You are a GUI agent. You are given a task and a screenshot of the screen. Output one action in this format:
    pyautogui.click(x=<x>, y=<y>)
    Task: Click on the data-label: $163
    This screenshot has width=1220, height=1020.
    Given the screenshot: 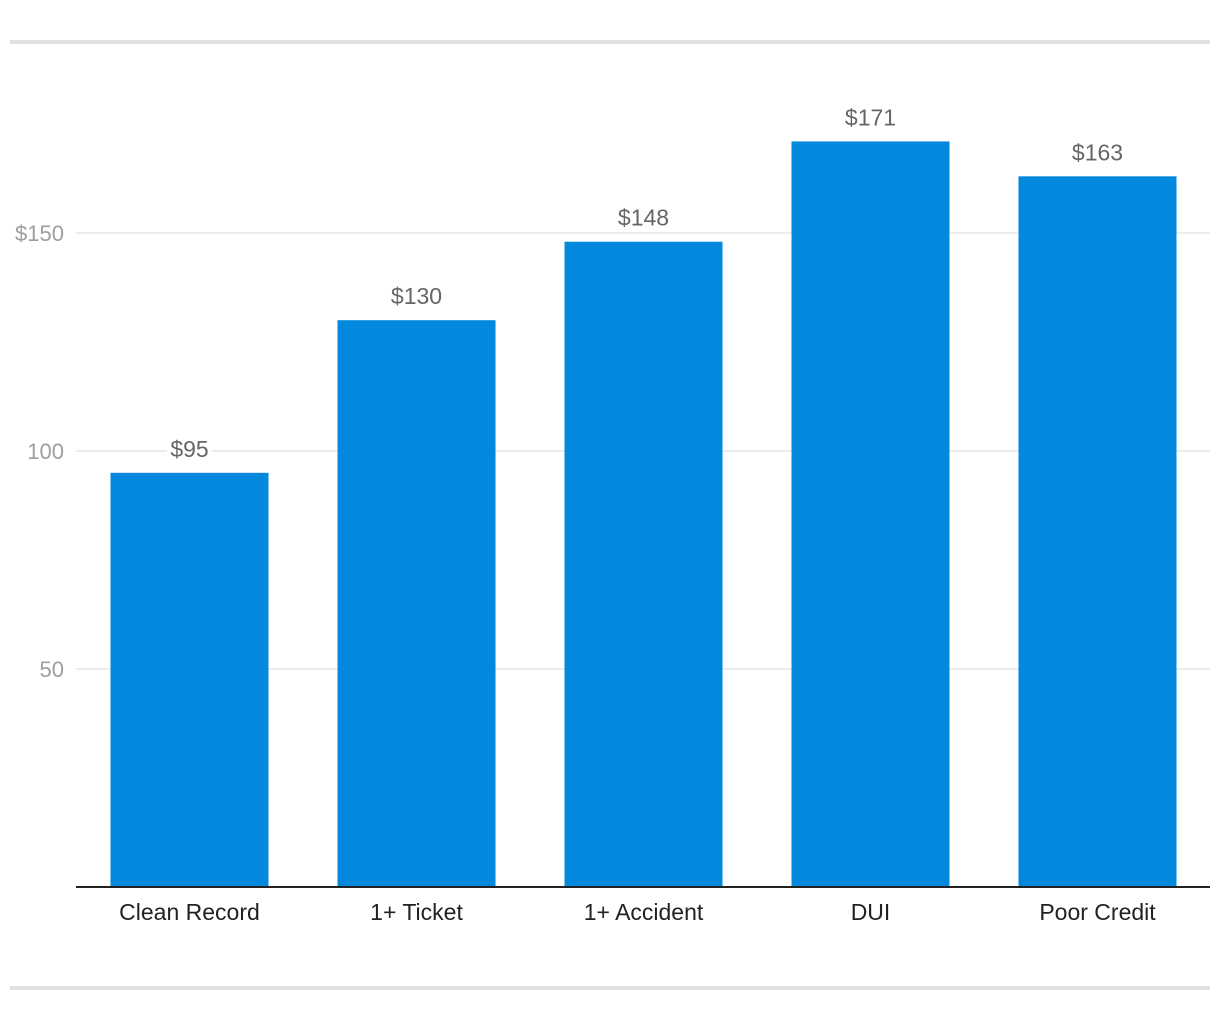 What is the action you would take?
    pyautogui.click(x=1097, y=152)
    